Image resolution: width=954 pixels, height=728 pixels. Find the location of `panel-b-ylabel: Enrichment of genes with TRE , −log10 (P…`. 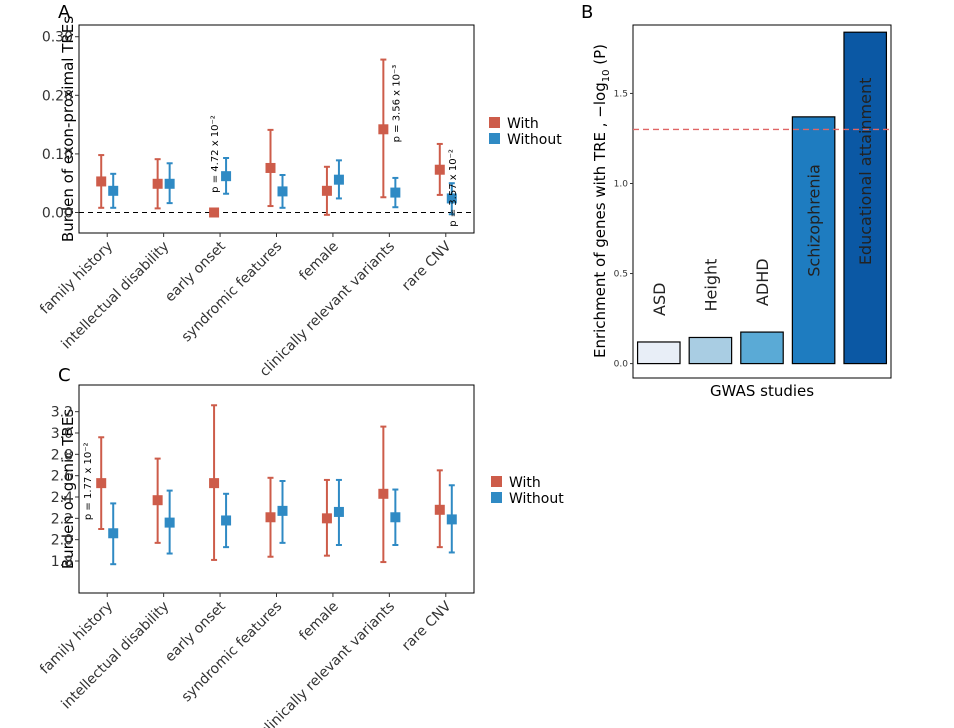

panel-b-ylabel: Enrichment of genes with TRE , −log10 (P… is located at coordinates (601, 201).